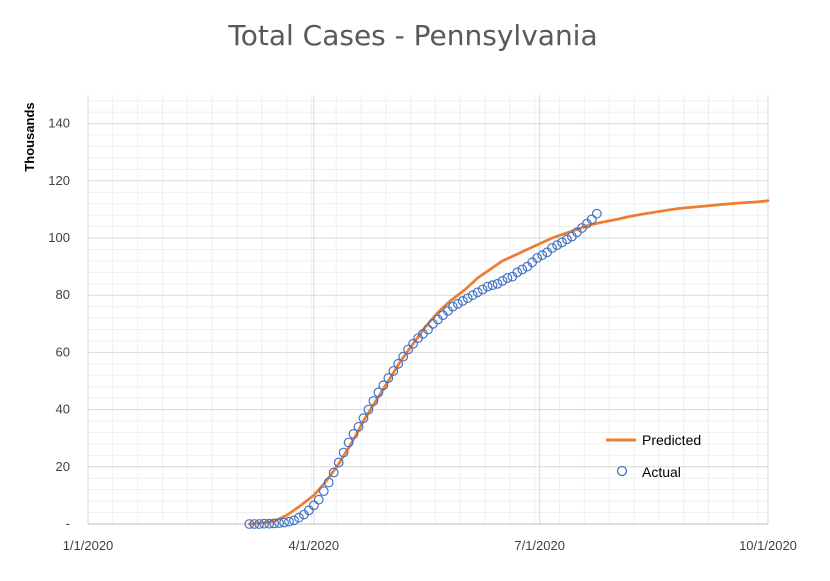 The height and width of the screenshot is (581, 830). I want to click on y-tick-label: 80, so click(63, 294).